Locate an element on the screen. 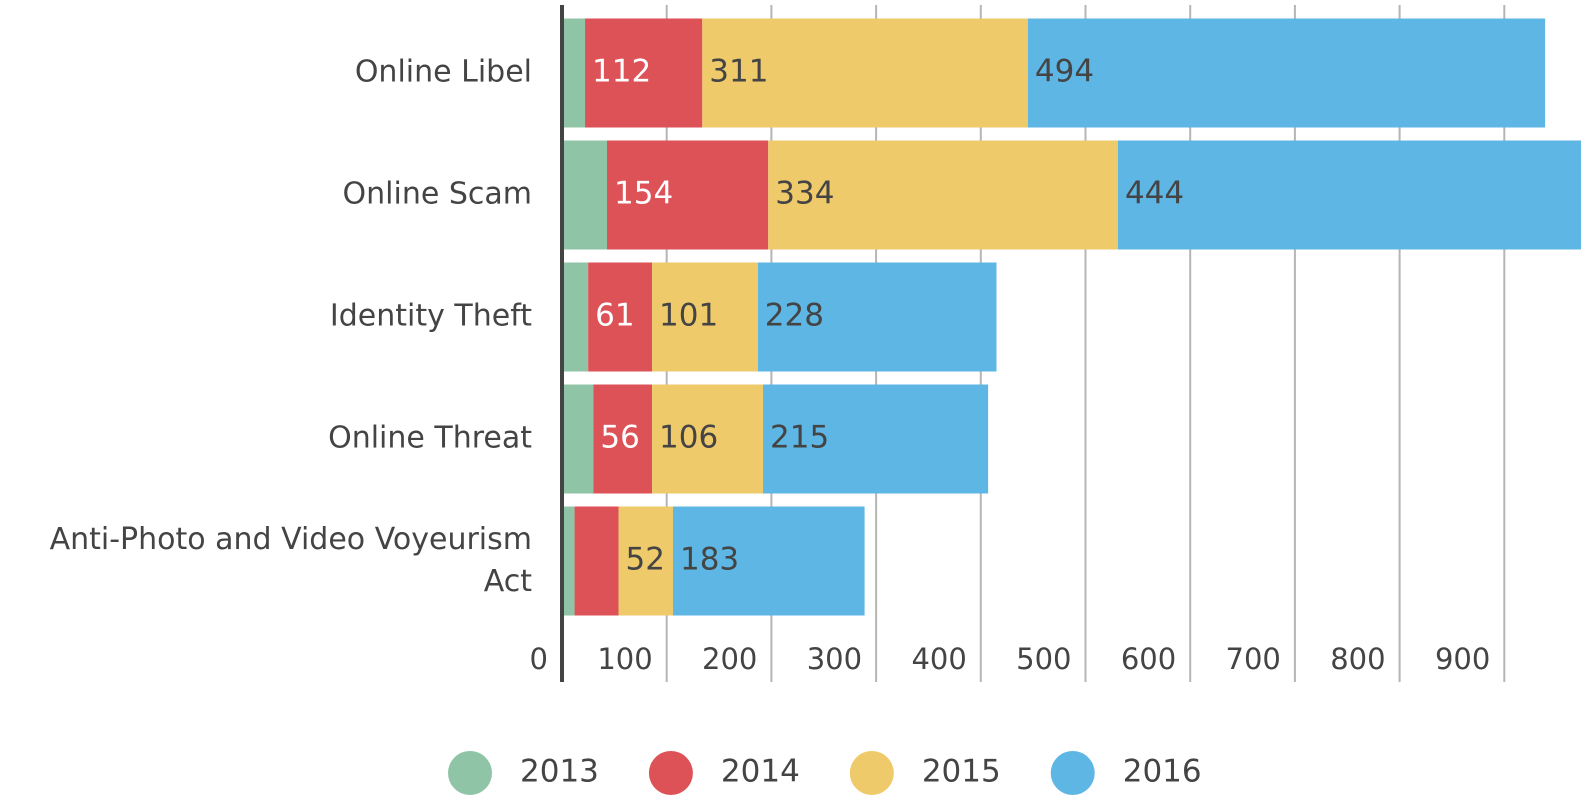 The width and height of the screenshot is (1581, 798). y-tick-label: Anti-Photo and Video Voyeurism Act is located at coordinates (291, 560).